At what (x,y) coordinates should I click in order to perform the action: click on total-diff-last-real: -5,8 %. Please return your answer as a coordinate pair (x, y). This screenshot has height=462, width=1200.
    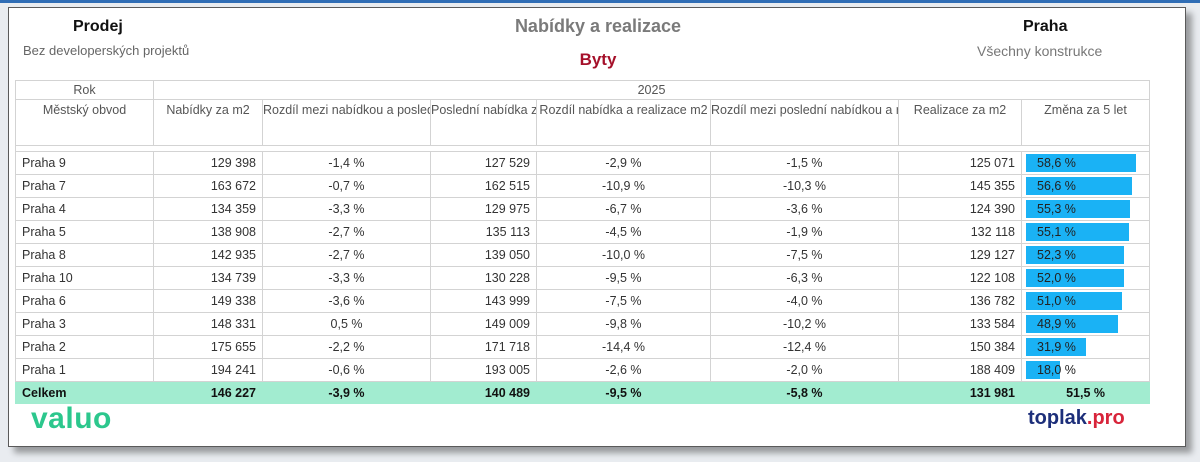
    Looking at the image, I should click on (804, 392).